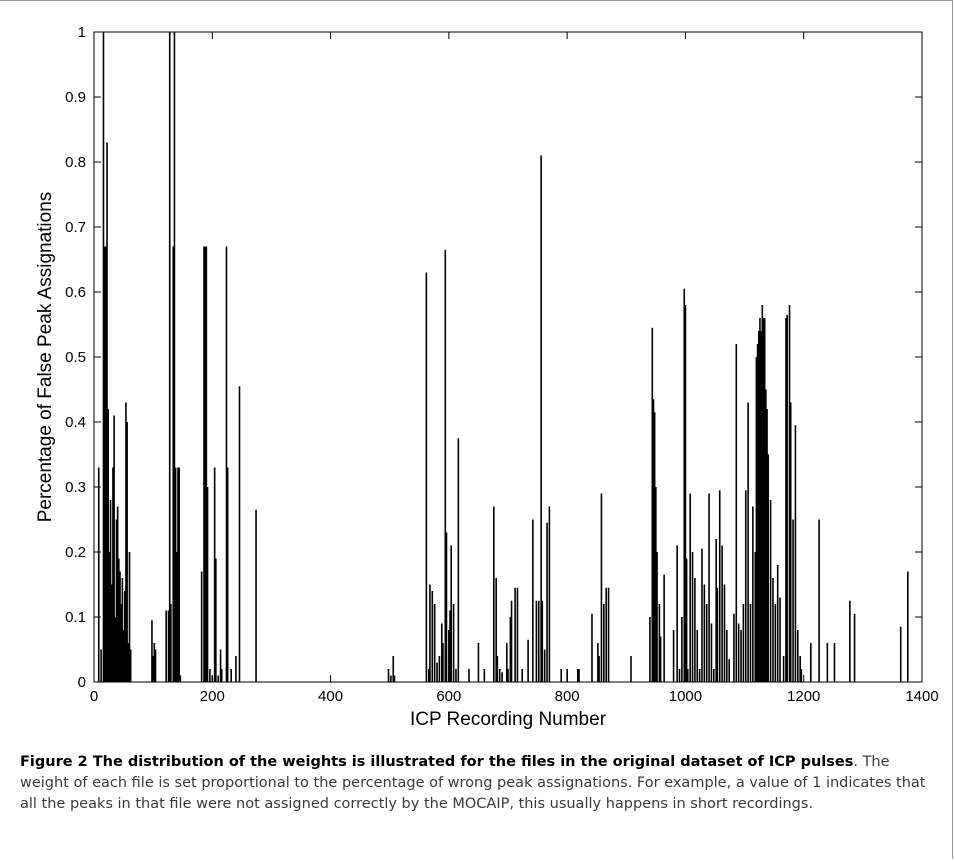  I want to click on y-tick-label: 0.5, so click(75, 357).